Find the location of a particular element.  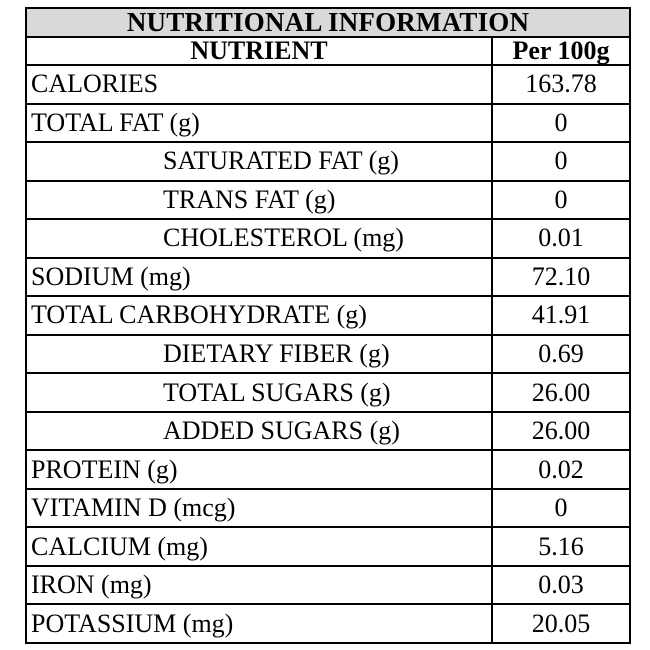

nutrient-value: 72.10 is located at coordinates (561, 277).